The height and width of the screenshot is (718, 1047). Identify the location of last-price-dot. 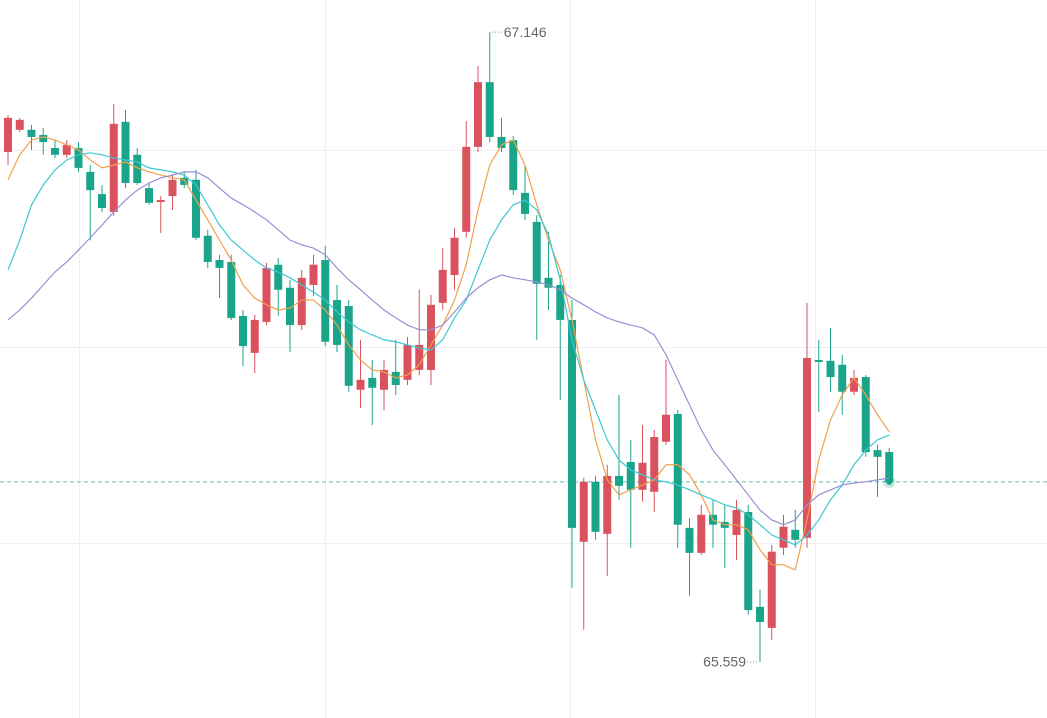
(889, 481).